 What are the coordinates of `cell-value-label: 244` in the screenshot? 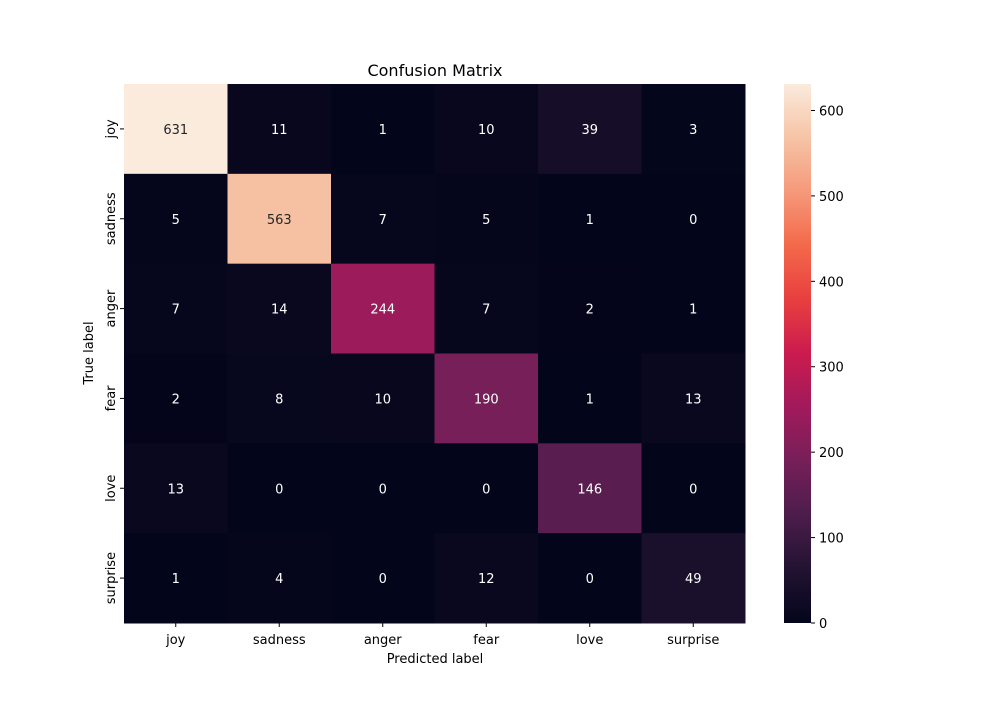 It's located at (382, 310).